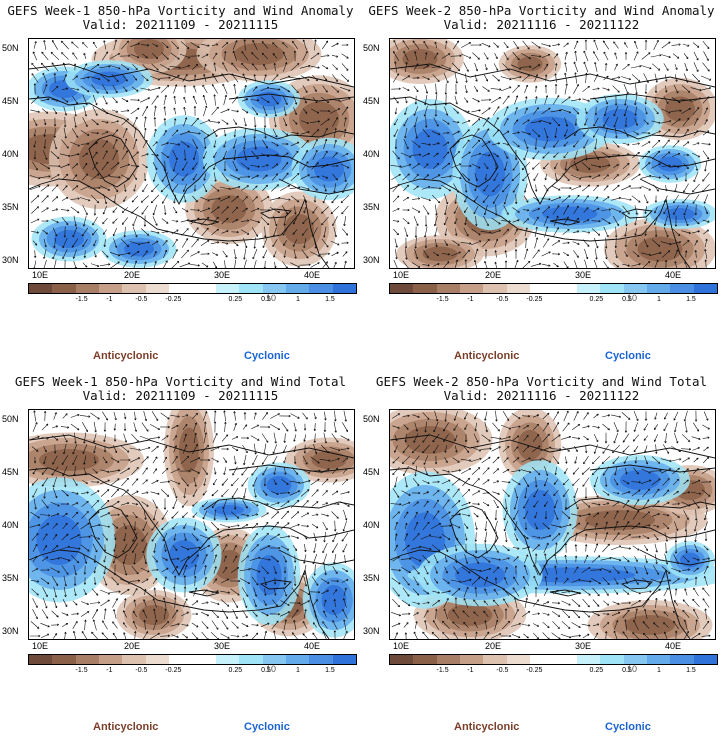 This screenshot has width=722, height=742. What do you see at coordinates (678, 604) in the screenshot?
I see `coastline` at bounding box center [678, 604].